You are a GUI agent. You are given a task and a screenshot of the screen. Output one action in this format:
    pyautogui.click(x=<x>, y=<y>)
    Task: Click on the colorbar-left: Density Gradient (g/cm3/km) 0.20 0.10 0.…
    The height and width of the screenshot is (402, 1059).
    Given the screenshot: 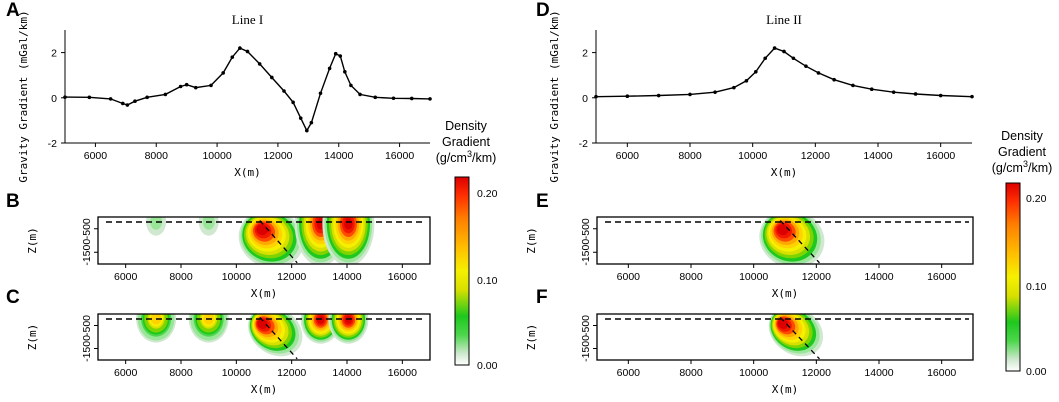 What is the action you would take?
    pyautogui.click(x=467, y=245)
    